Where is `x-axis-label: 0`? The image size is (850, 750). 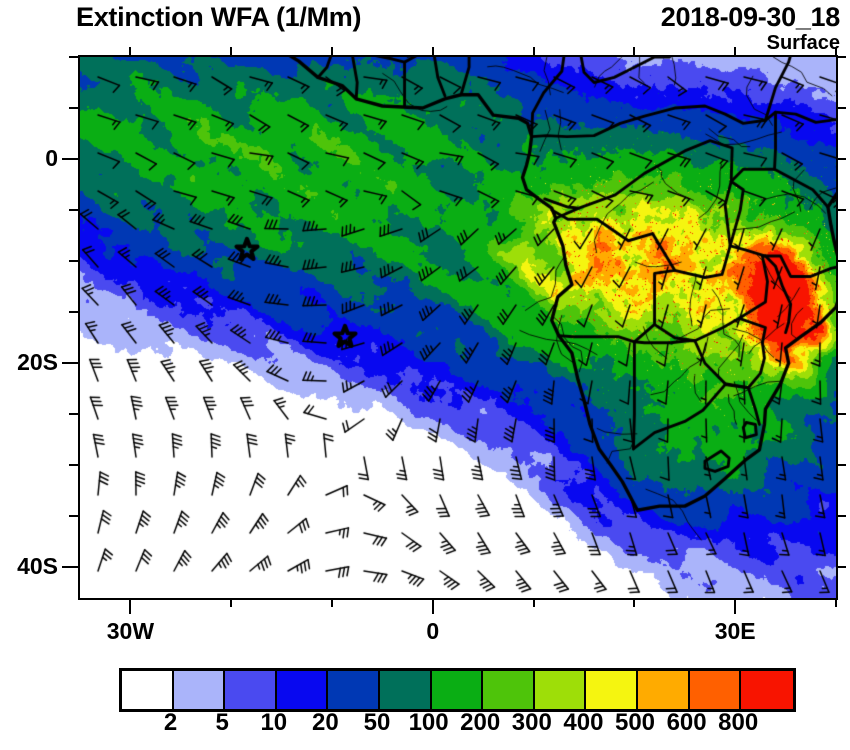 x-axis-label: 0 is located at coordinates (433, 631).